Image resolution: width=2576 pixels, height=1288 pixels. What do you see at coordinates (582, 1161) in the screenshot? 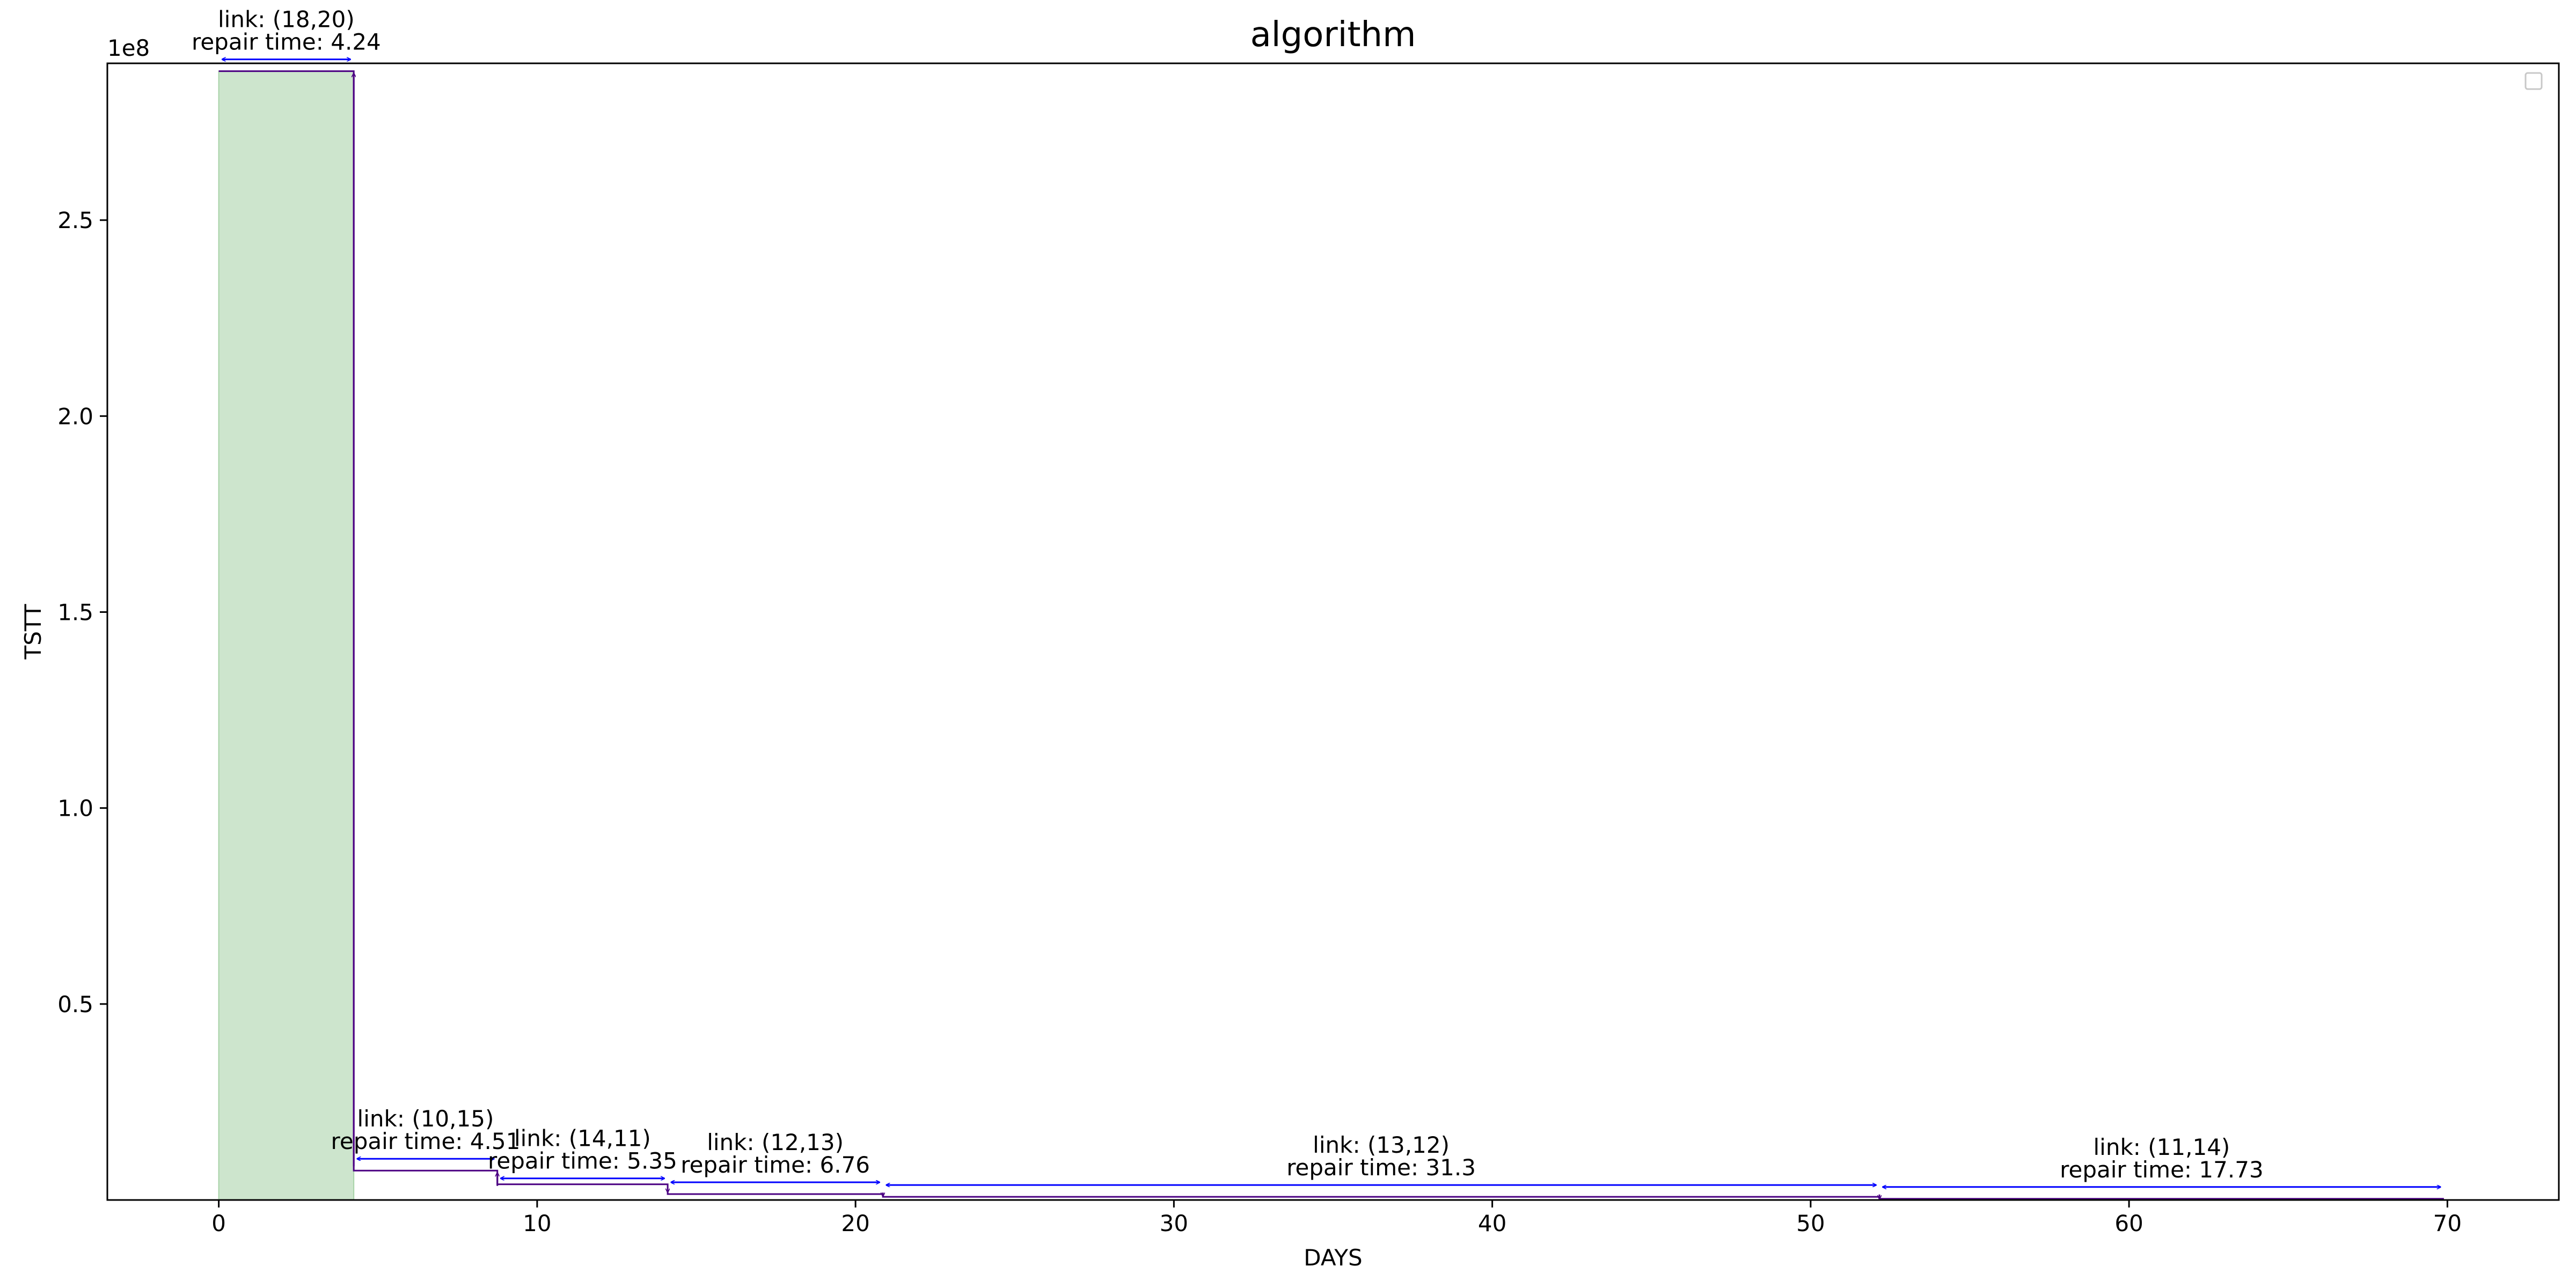
I see `repair-time-label: repair time: 5.35` at bounding box center [582, 1161].